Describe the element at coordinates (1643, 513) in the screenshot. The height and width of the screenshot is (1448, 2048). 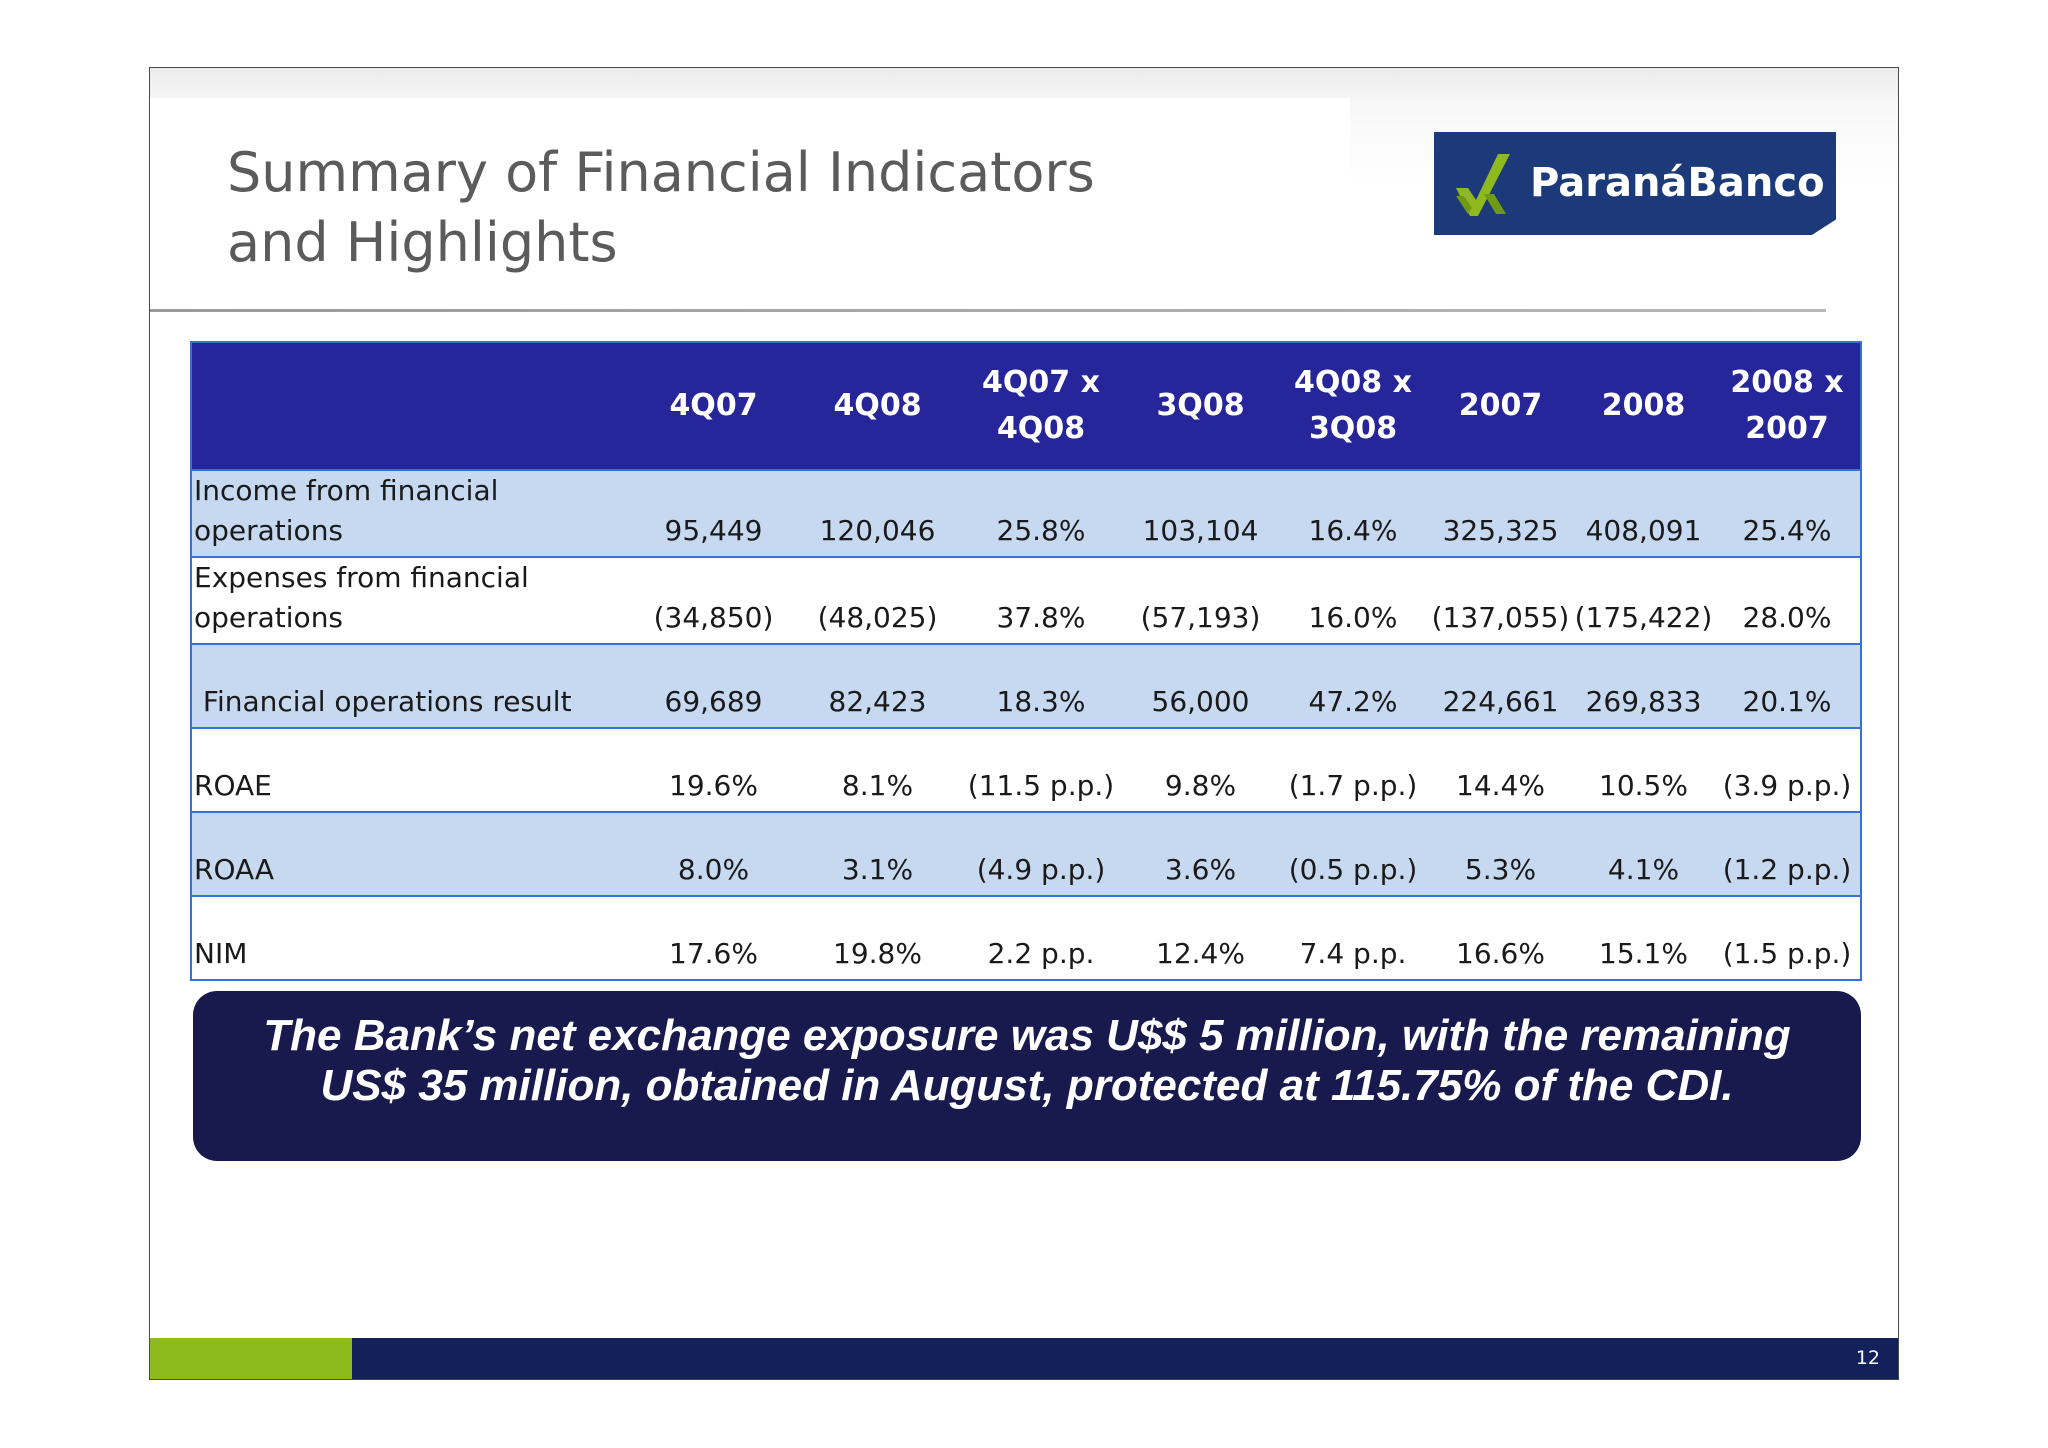
I see `table-cell: 408,091` at that location.